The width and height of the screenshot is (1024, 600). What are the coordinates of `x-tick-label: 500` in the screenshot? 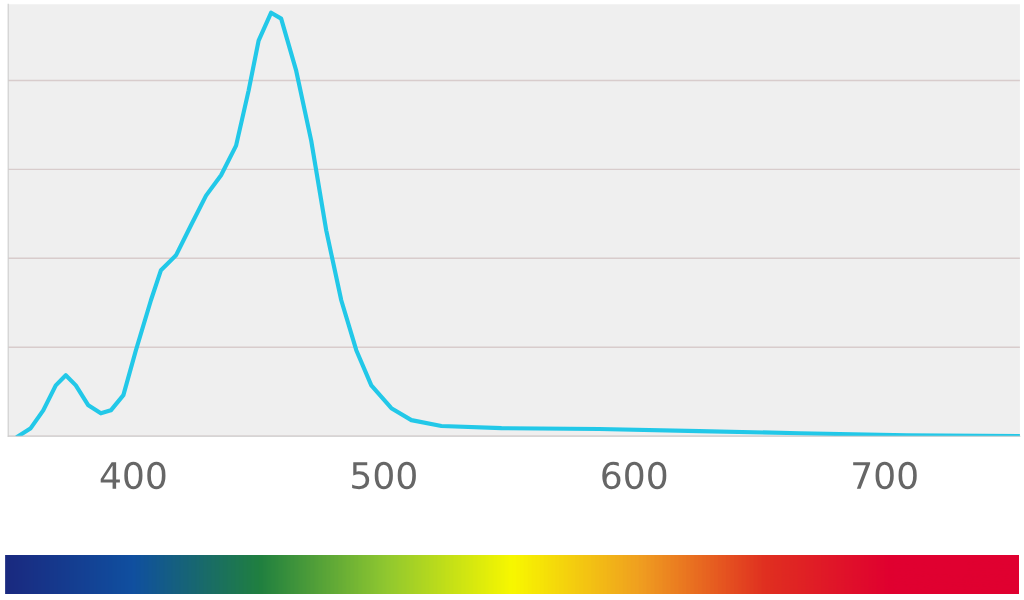 It's located at (384, 475).